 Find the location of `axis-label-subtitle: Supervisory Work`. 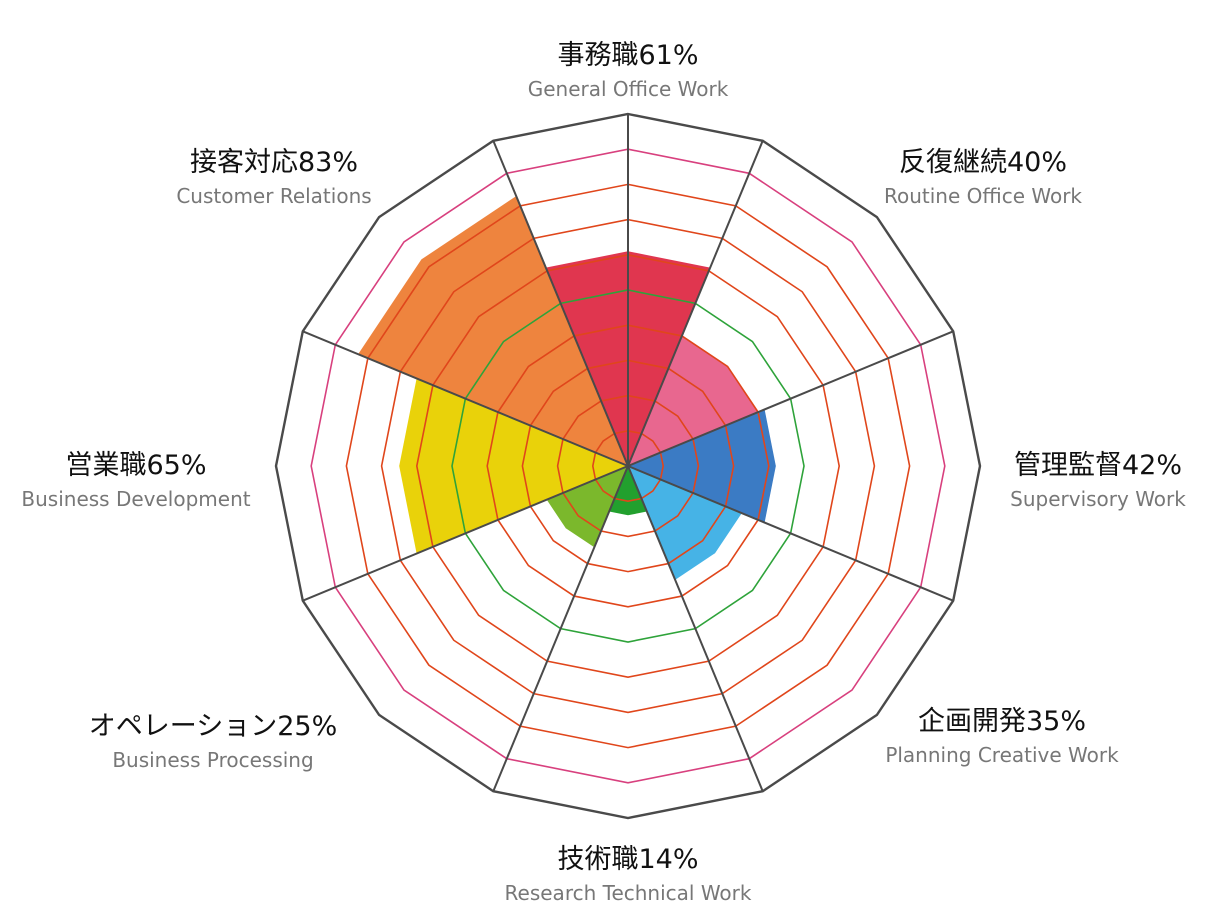

axis-label-subtitle: Supervisory Work is located at coordinates (1098, 499).